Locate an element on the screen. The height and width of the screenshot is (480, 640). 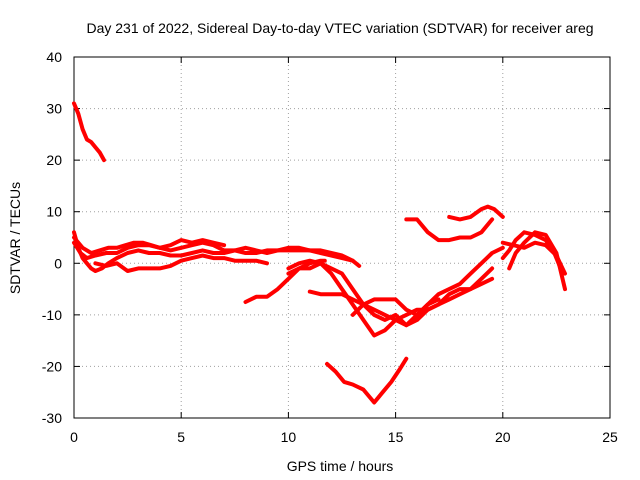
x-tick-label: 25 is located at coordinates (610, 437).